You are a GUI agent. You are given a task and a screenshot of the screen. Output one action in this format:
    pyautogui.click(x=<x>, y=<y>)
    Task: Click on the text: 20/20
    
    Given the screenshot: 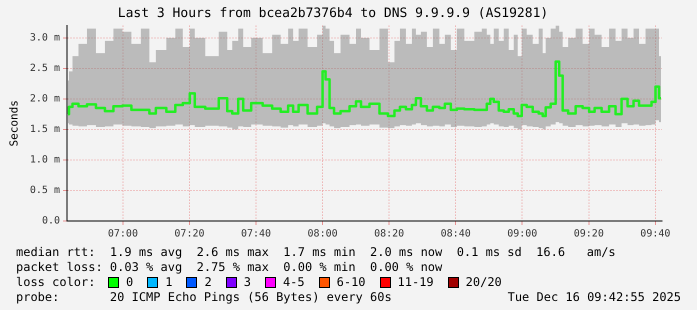 What is the action you would take?
    pyautogui.click(x=484, y=282)
    